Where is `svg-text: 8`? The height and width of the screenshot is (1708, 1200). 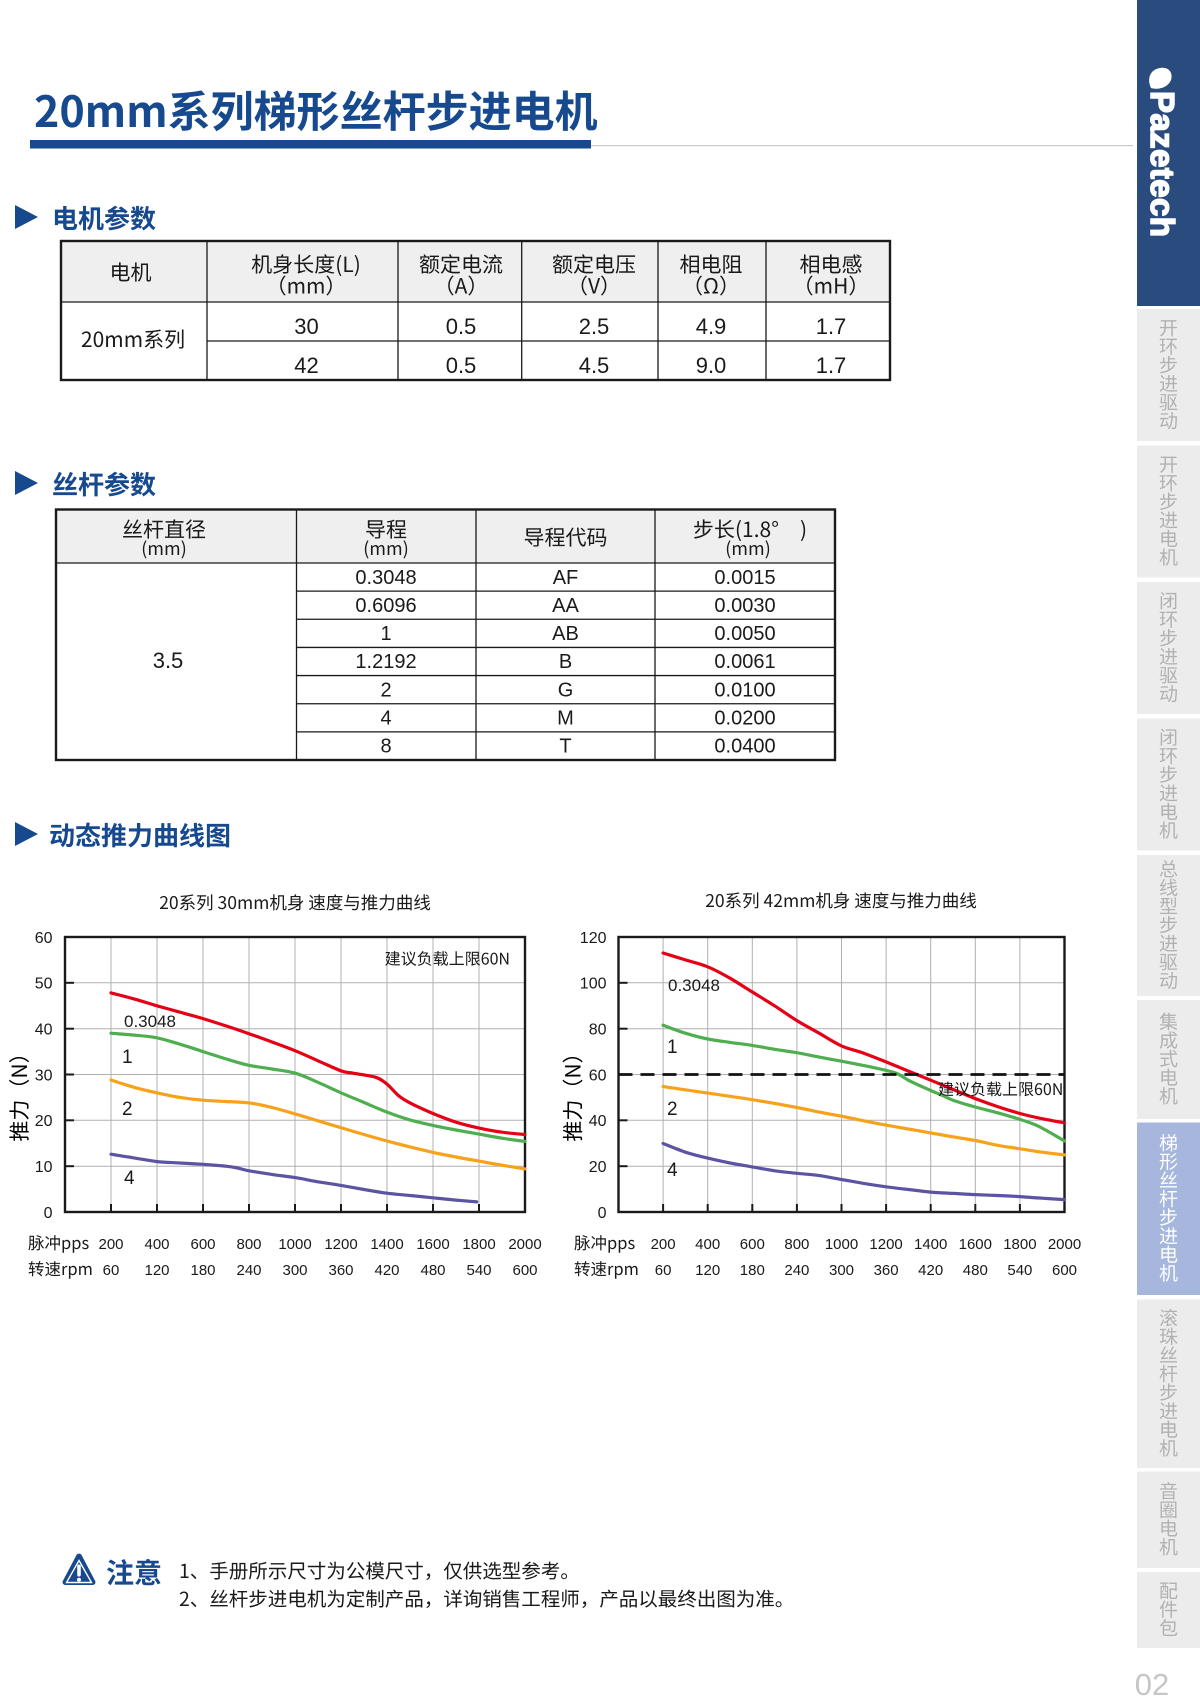 svg-text: 8 is located at coordinates (385, 747).